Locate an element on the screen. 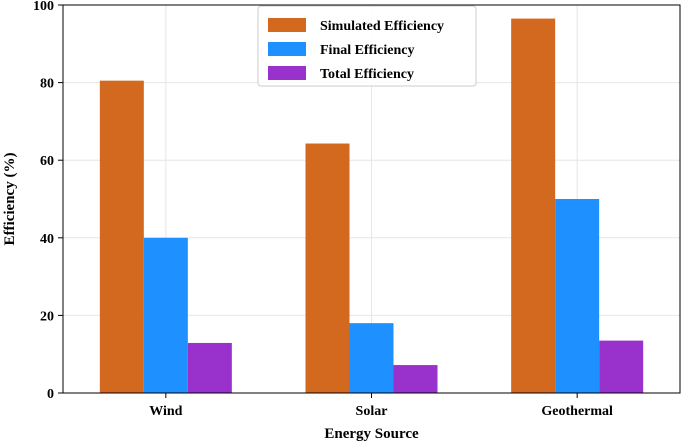 The width and height of the screenshot is (685, 442). legend-label: Total Efficiency is located at coordinates (367, 74).